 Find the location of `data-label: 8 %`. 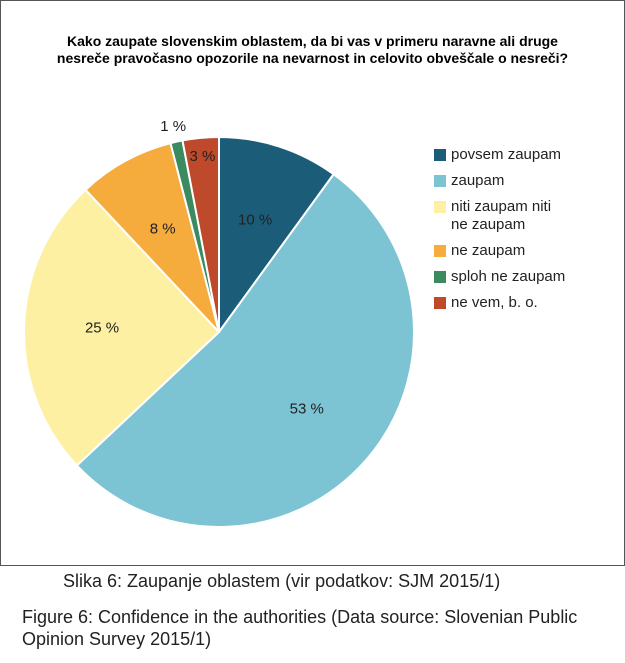

data-label: 8 % is located at coordinates (163, 228).